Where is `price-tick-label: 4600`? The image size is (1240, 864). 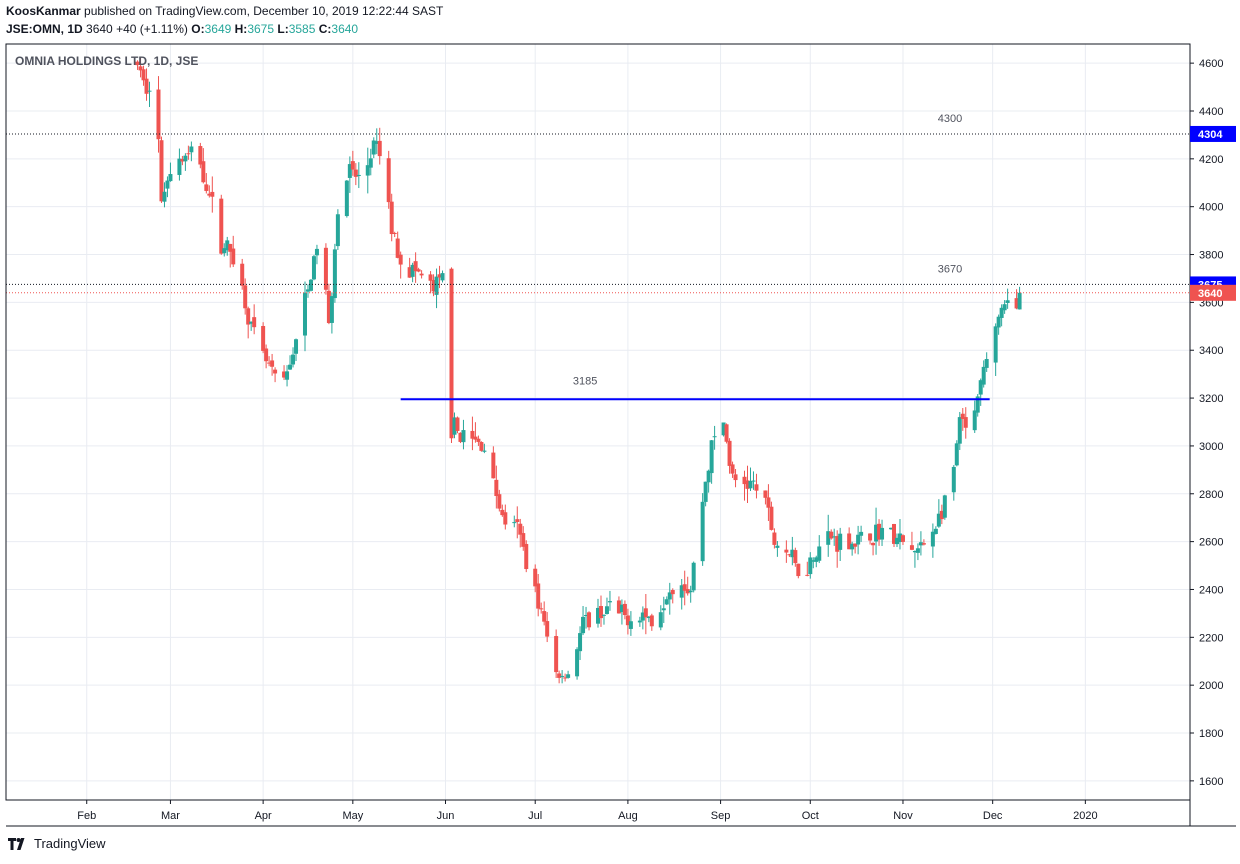
price-tick-label: 4600 is located at coordinates (1211, 64).